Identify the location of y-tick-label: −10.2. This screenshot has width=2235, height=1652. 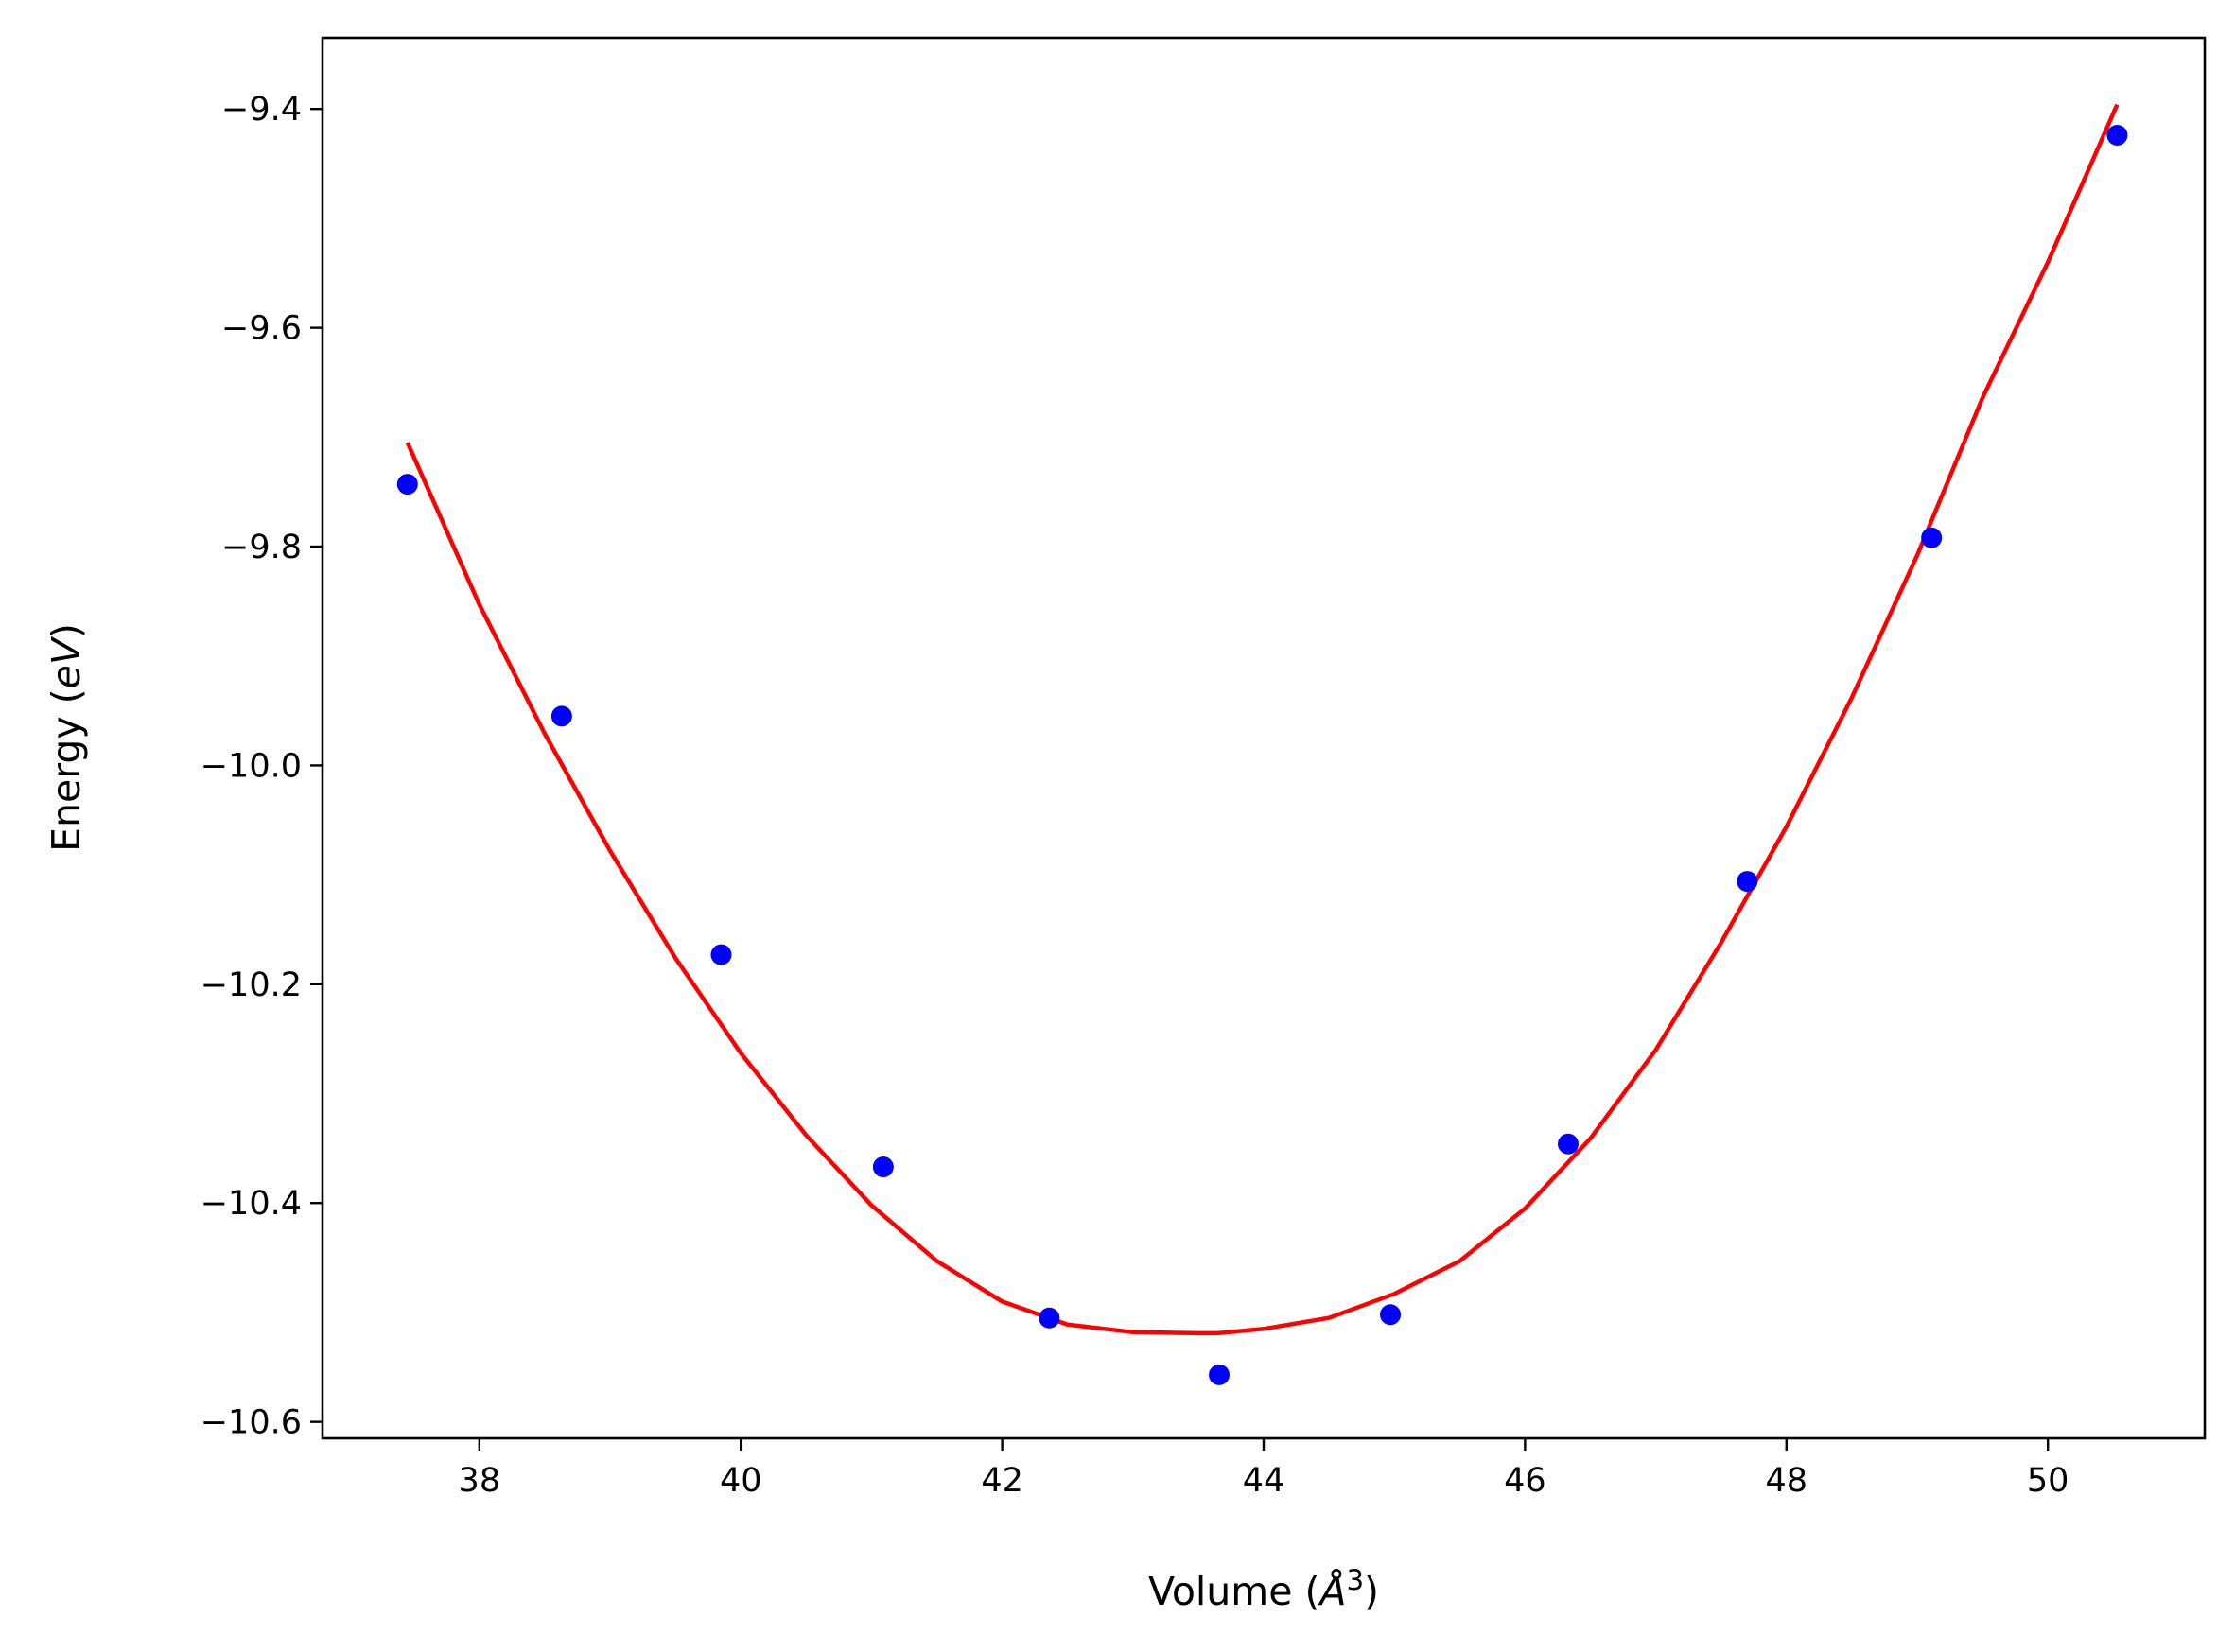
(251, 985).